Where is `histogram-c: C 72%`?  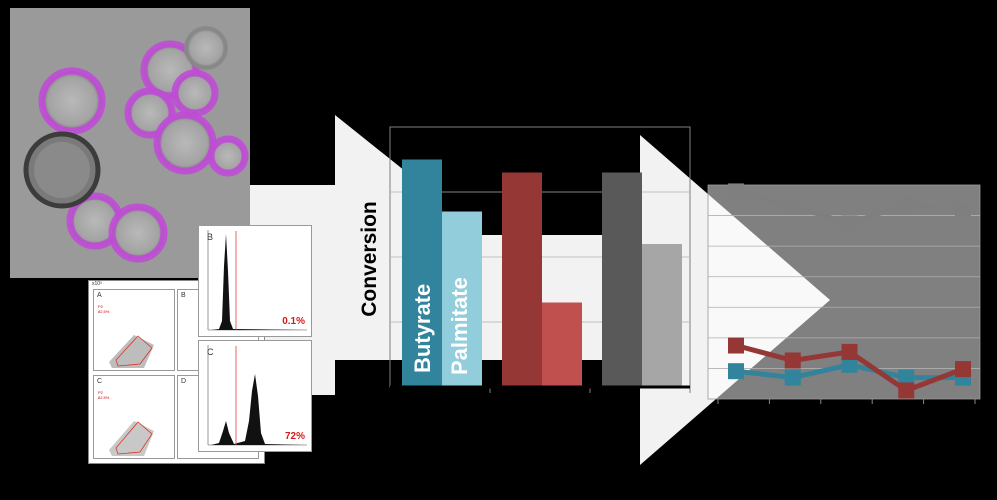
histogram-c: C 72% is located at coordinates (255, 396).